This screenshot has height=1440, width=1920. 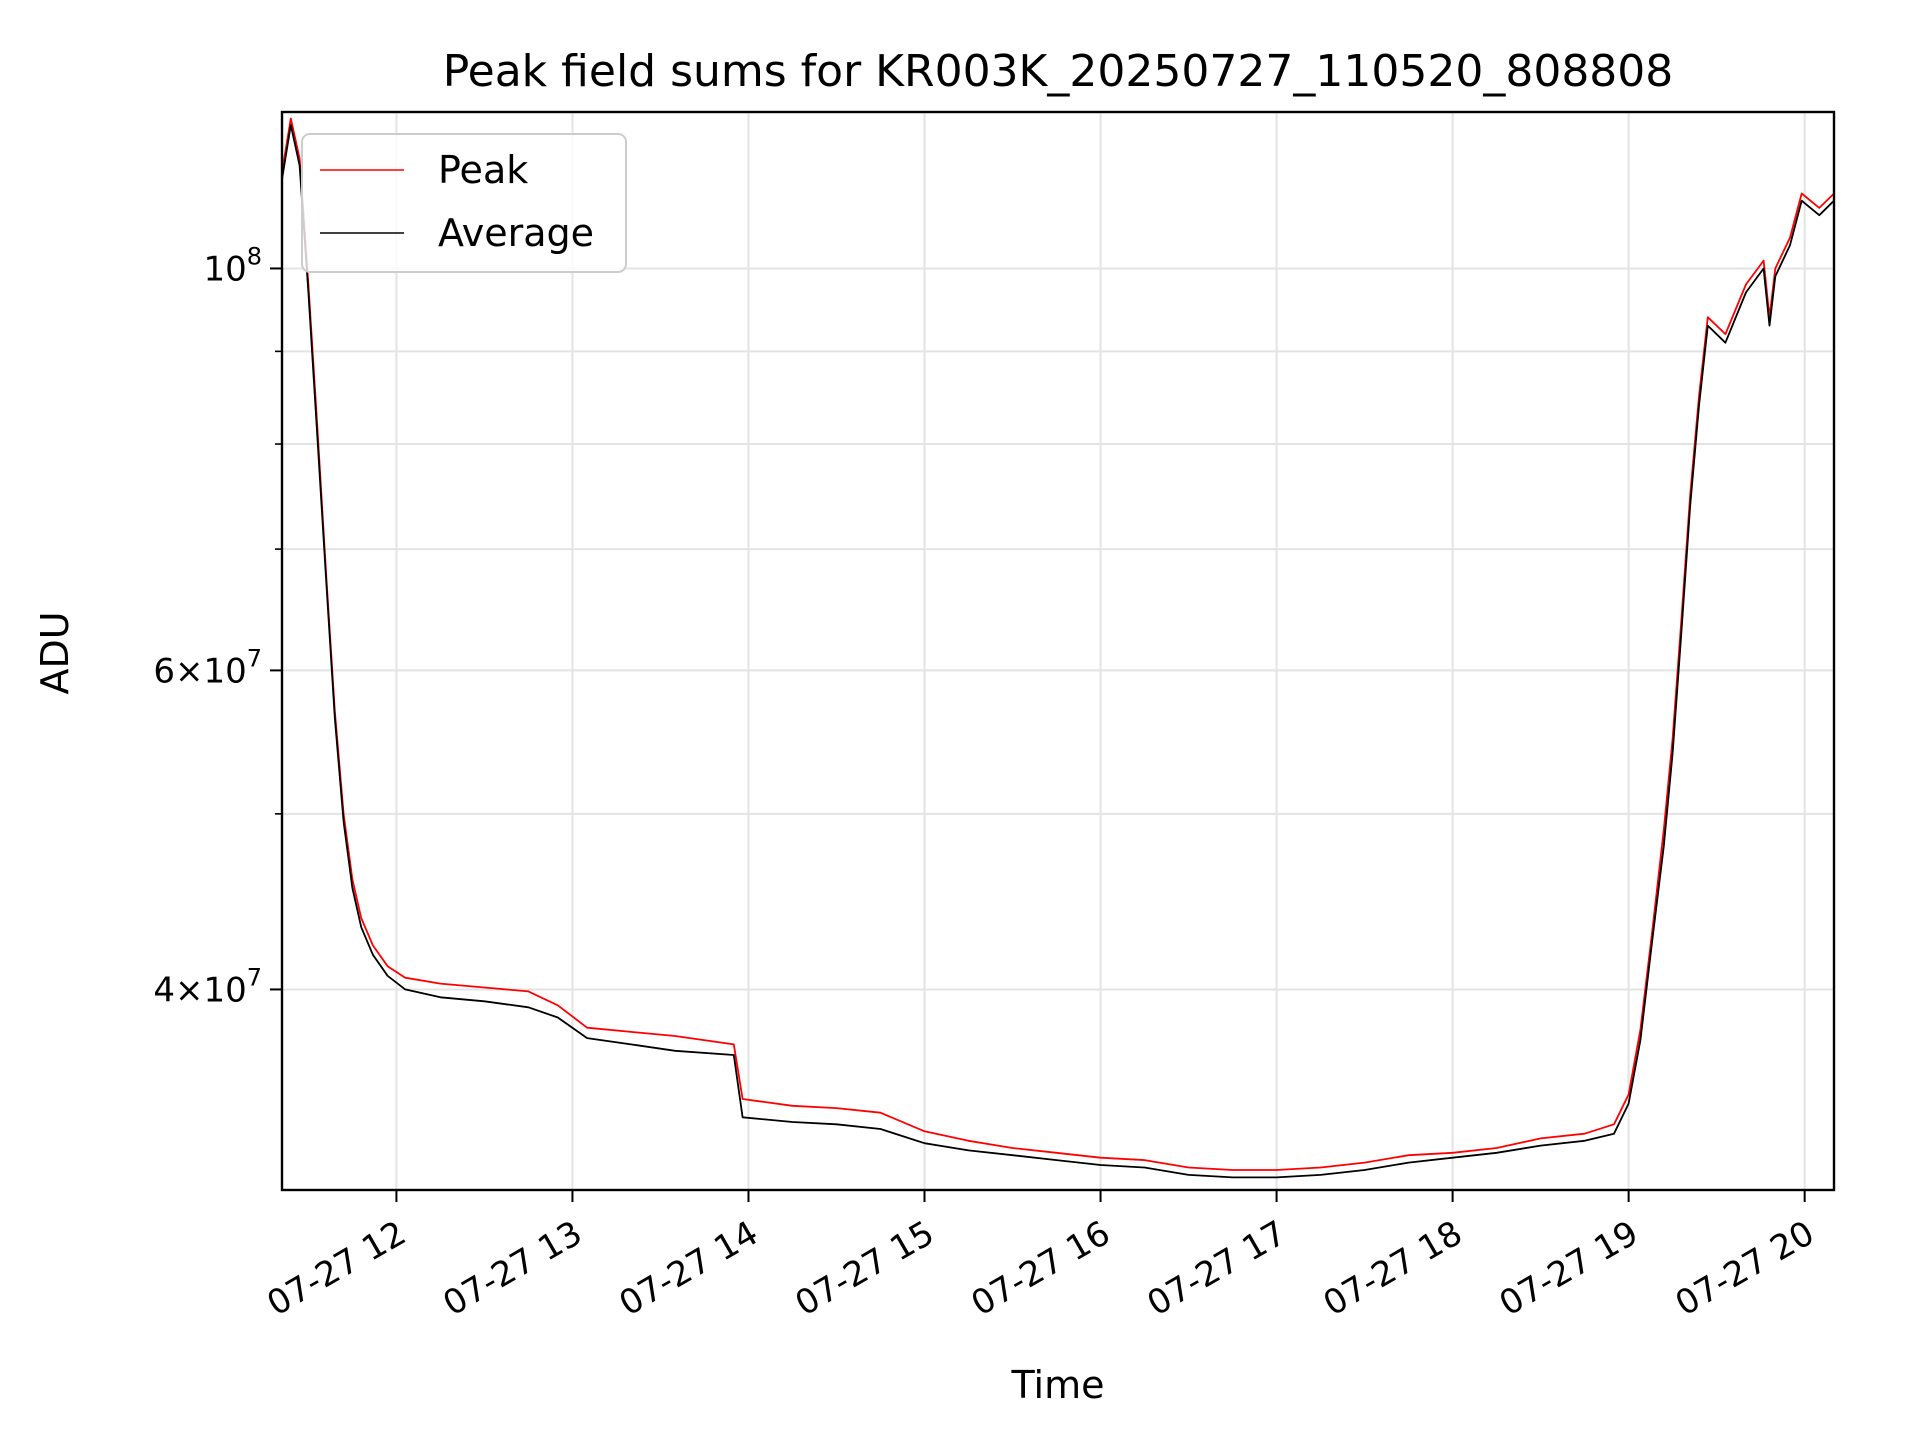 What do you see at coordinates (217, 626) in the screenshot?
I see `y-axis-ticks: 4×107 6×107 108` at bounding box center [217, 626].